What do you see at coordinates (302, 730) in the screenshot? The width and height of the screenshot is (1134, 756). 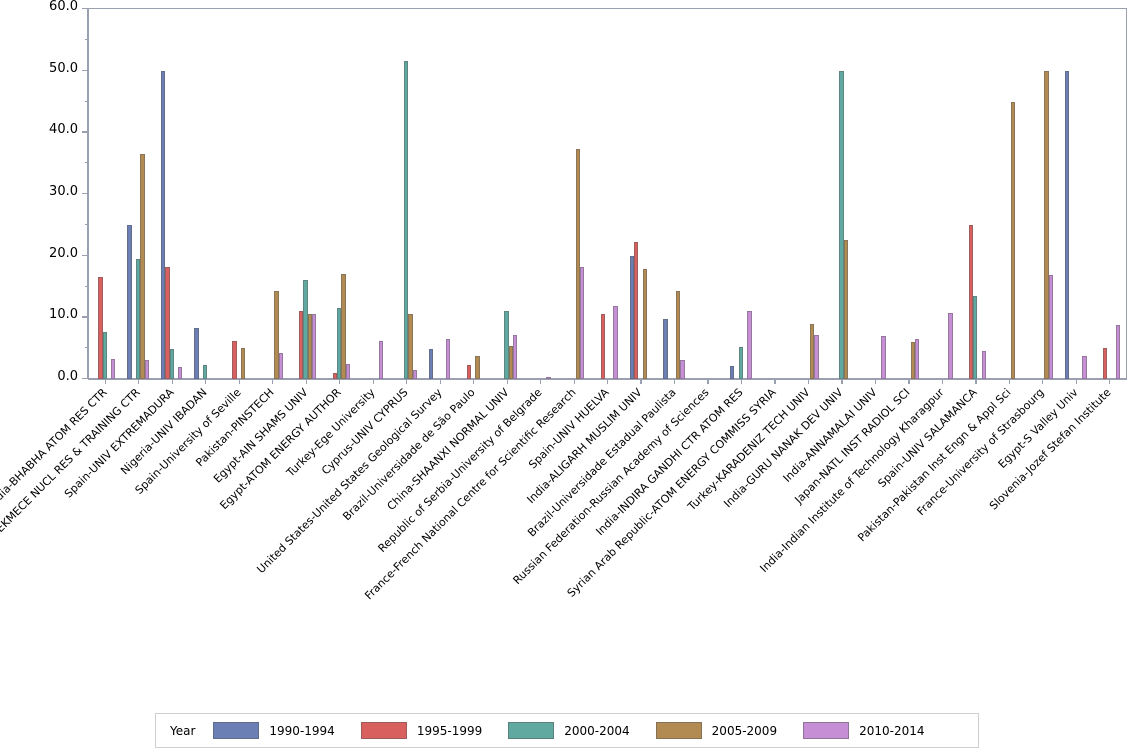 I see `legend-label: 1990-1994` at bounding box center [302, 730].